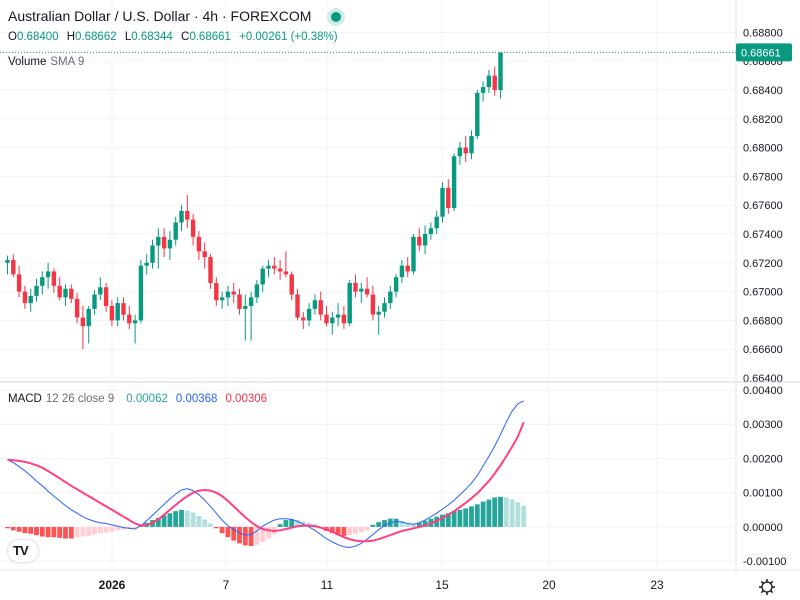 The image size is (800, 600). What do you see at coordinates (763, 33) in the screenshot?
I see `price-tick-label: 0.68800` at bounding box center [763, 33].